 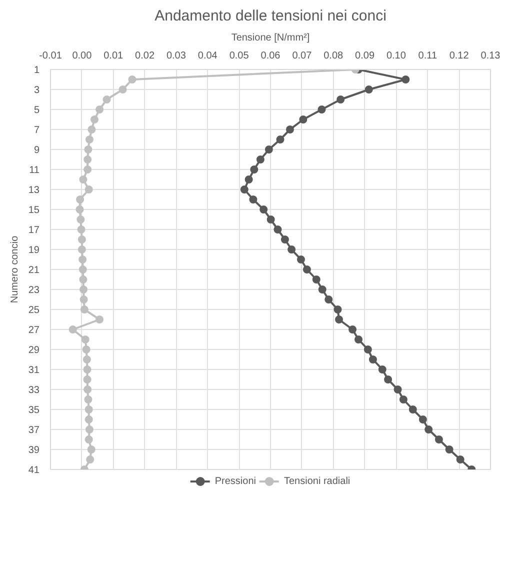 I want to click on y-tick-label: 33, so click(x=34, y=390).